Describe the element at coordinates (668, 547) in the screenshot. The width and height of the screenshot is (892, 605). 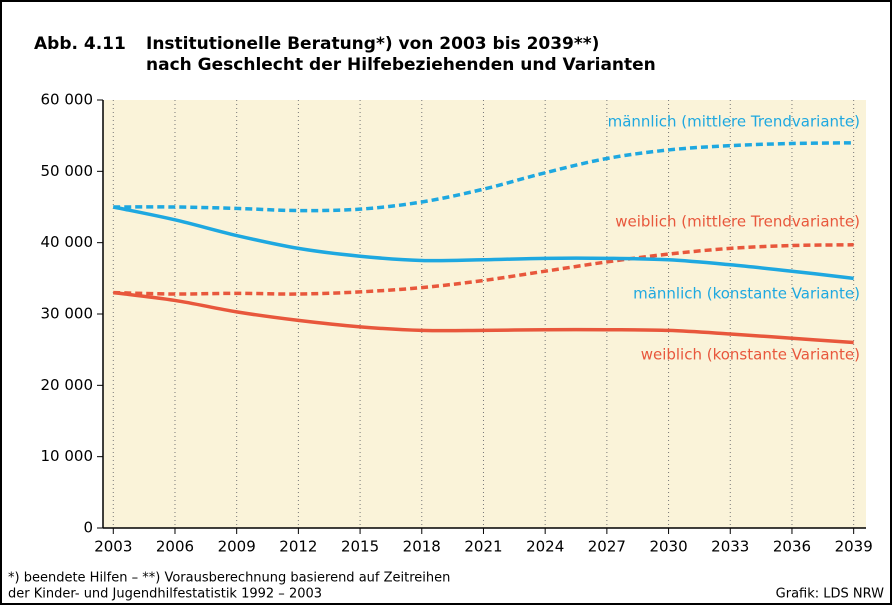
I see `x-tick-label: 2030` at that location.